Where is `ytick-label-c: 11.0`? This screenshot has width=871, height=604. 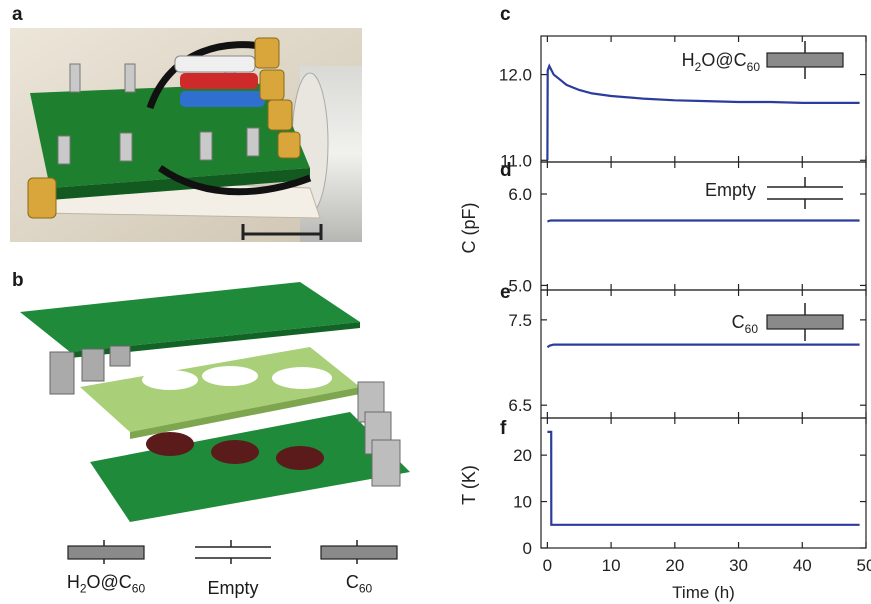
ytick-label-c: 11.0 is located at coordinates (516, 160).